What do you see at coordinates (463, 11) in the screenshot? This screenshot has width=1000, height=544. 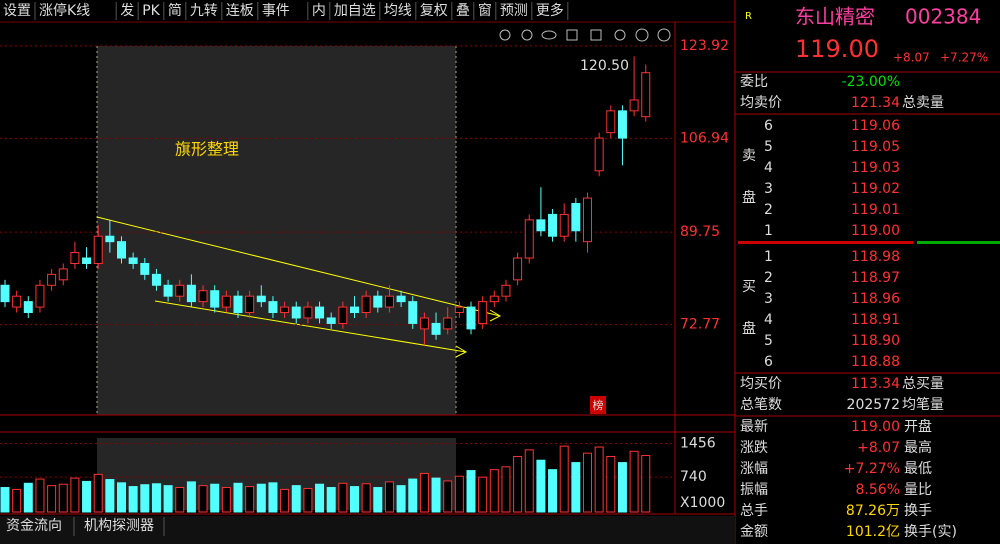 I see `toolbar-button: 叠` at bounding box center [463, 11].